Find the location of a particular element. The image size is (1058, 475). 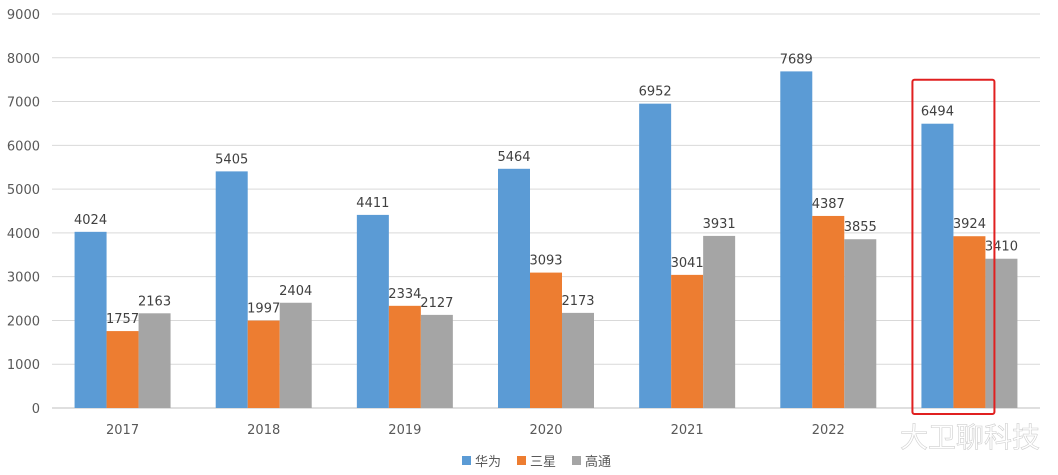

x-tick-label: 2018 is located at coordinates (263, 430).